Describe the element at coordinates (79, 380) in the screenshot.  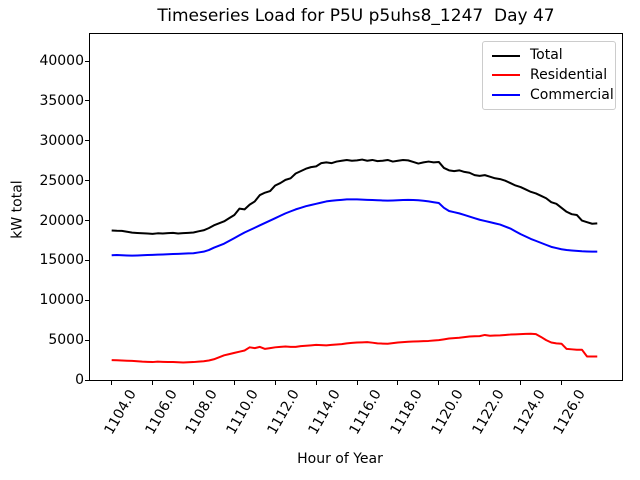
I see `y-tick-label: 0` at that location.